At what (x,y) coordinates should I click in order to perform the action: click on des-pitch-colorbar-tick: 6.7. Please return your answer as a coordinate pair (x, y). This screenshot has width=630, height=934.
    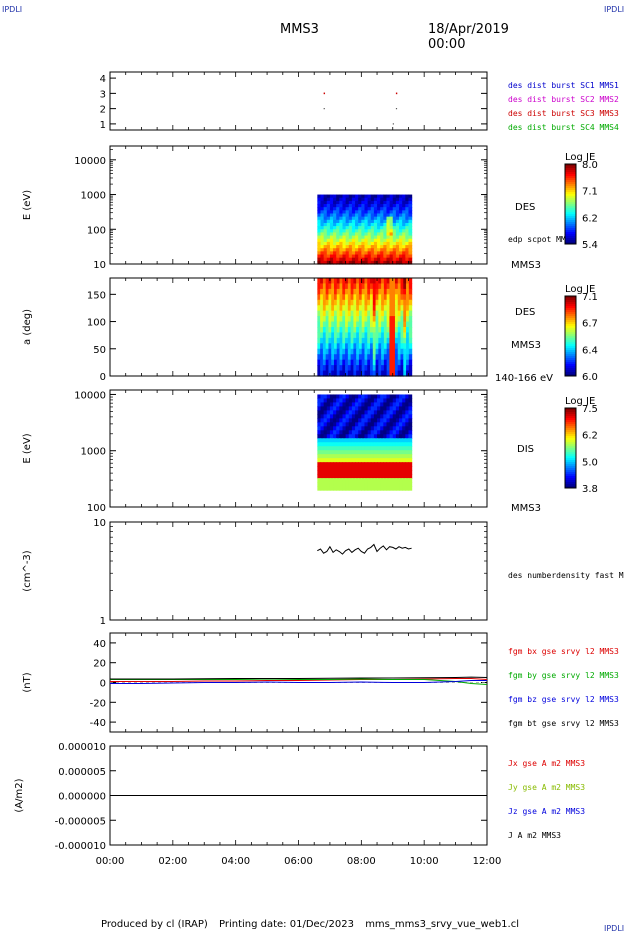
    Looking at the image, I should click on (590, 324).